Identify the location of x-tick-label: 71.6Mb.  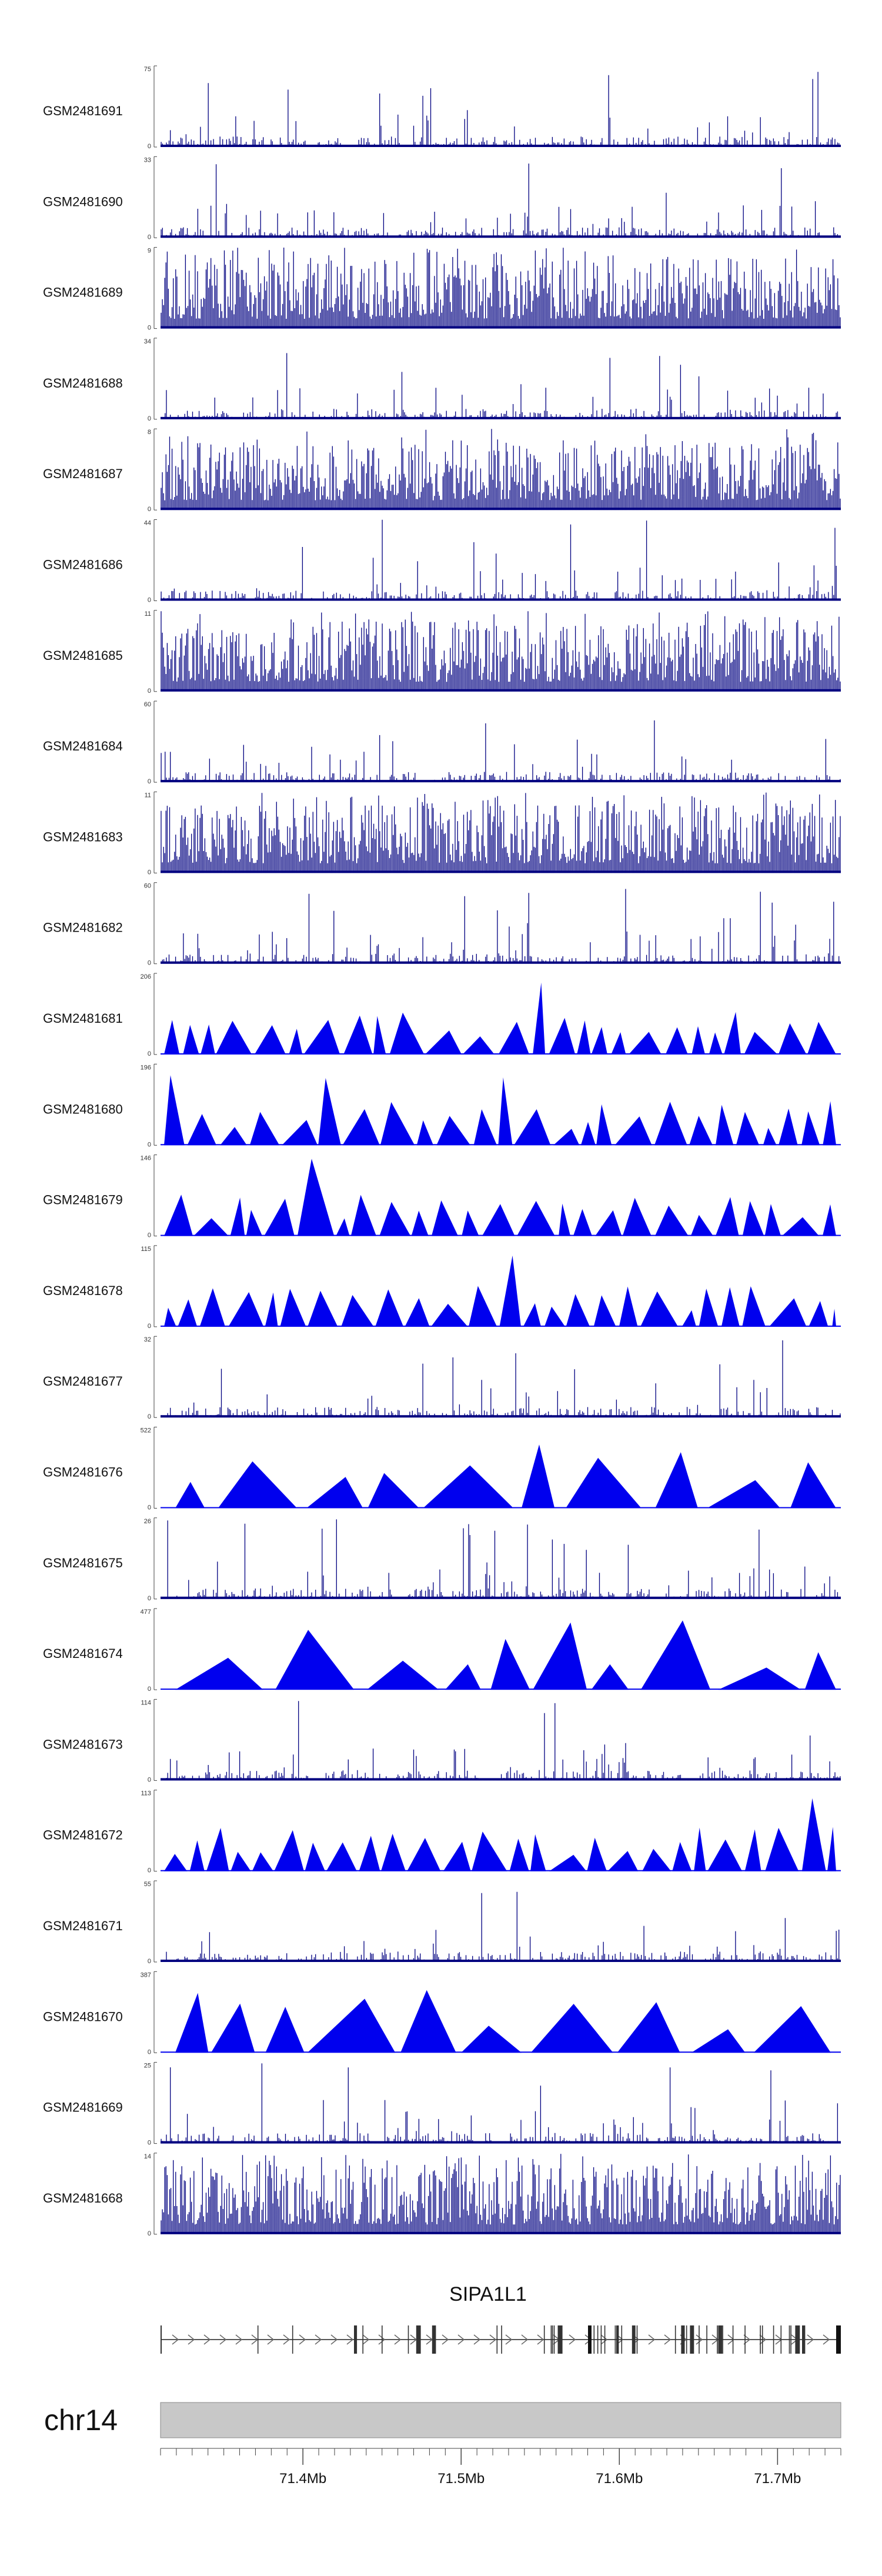
(619, 2479).